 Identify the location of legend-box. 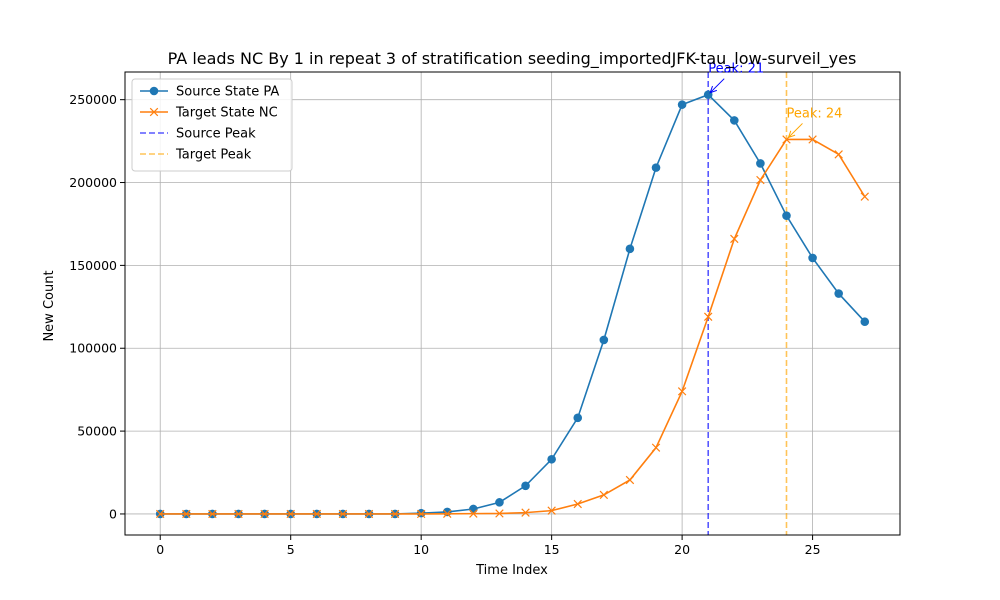
(212, 125).